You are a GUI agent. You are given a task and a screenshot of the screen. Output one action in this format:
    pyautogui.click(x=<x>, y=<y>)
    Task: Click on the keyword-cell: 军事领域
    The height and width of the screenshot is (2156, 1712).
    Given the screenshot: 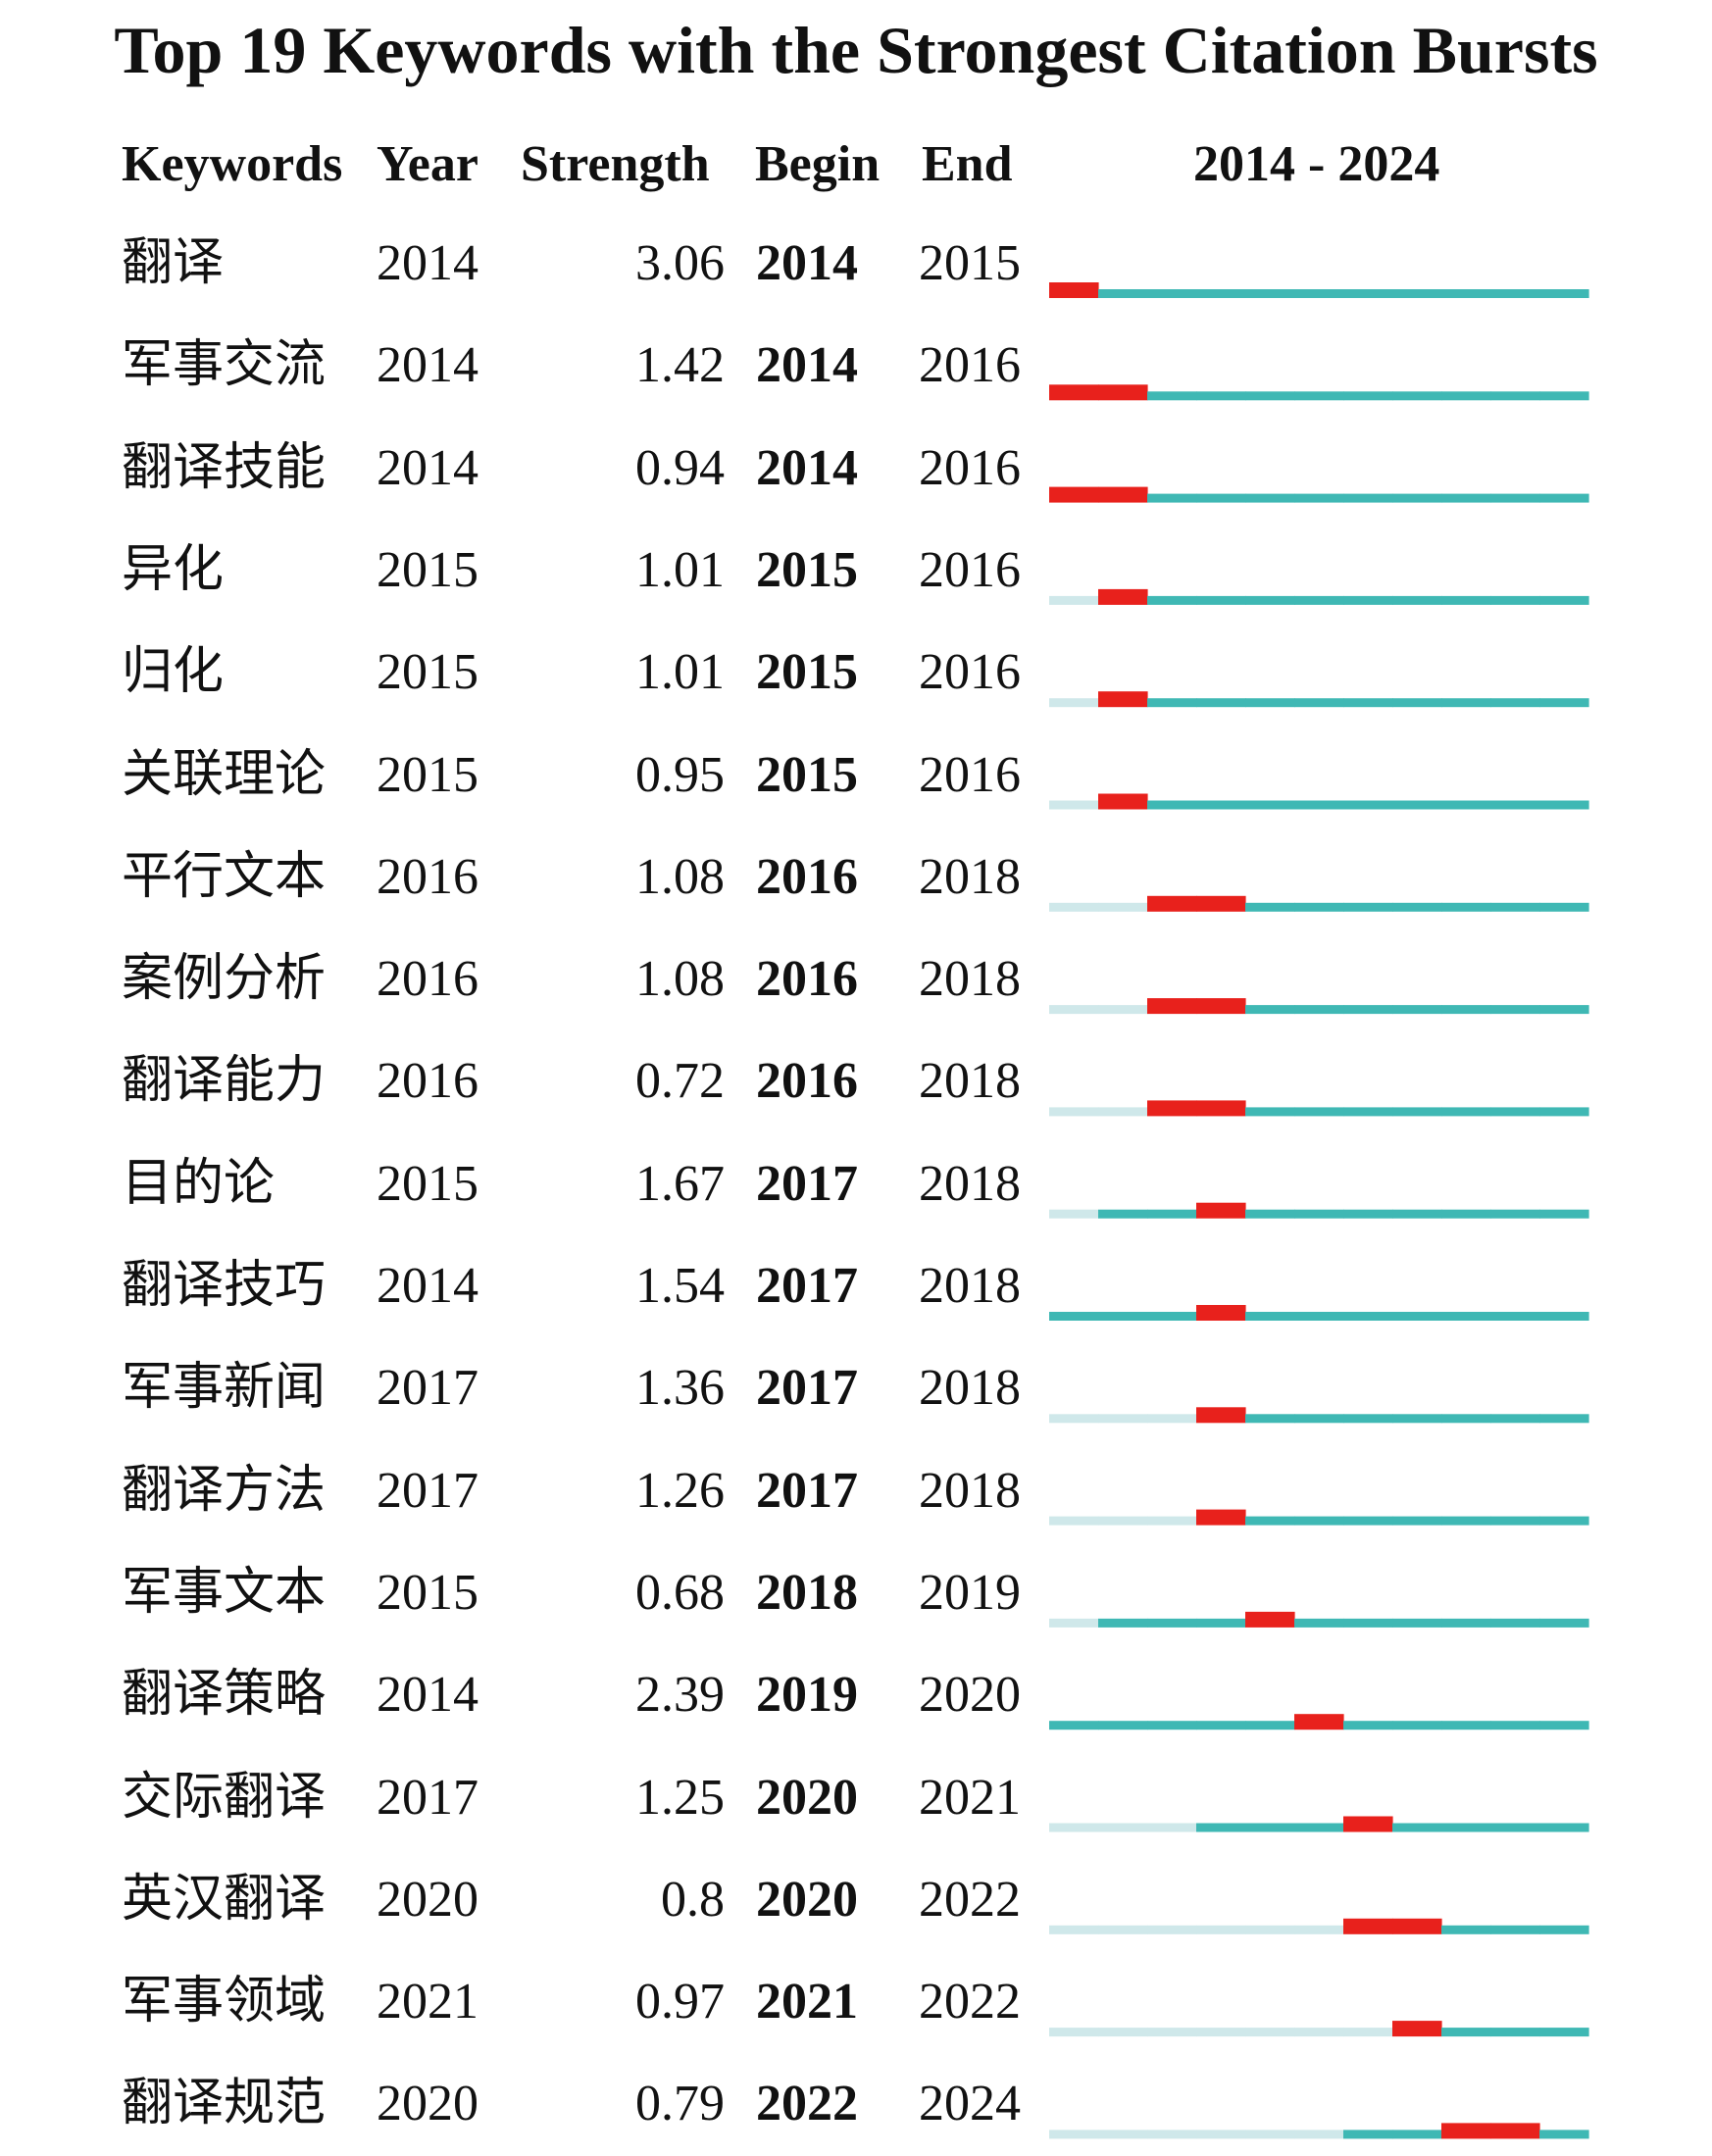 What is the action you would take?
    pyautogui.click(x=224, y=2002)
    